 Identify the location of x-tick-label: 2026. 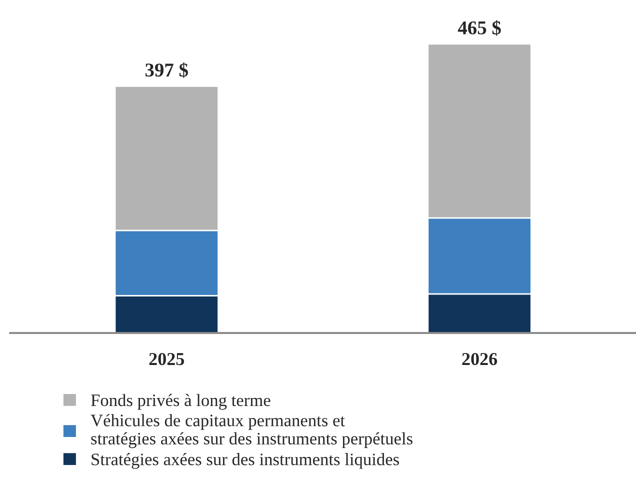
(480, 359).